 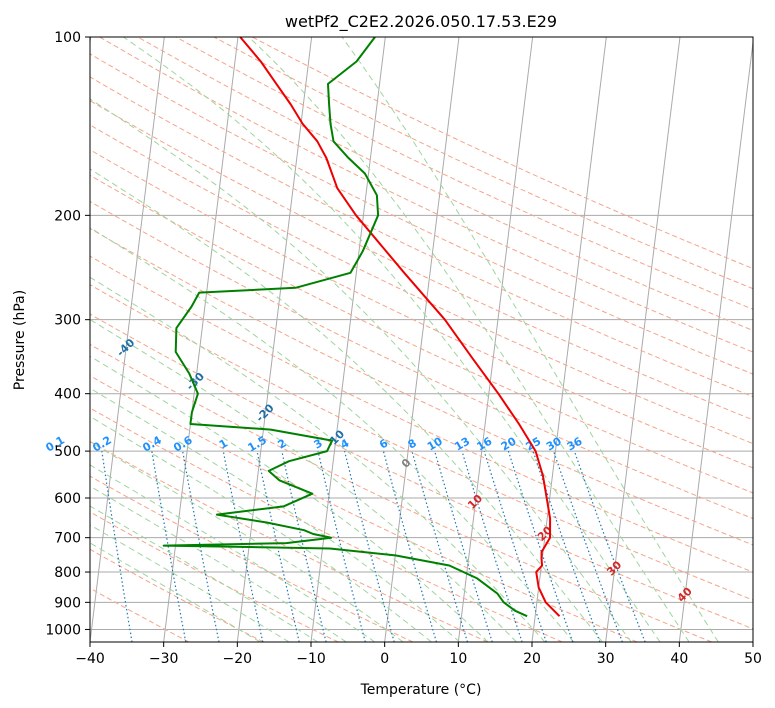 I want to click on y-axis-label: Pressure (hPa), so click(x=20, y=340).